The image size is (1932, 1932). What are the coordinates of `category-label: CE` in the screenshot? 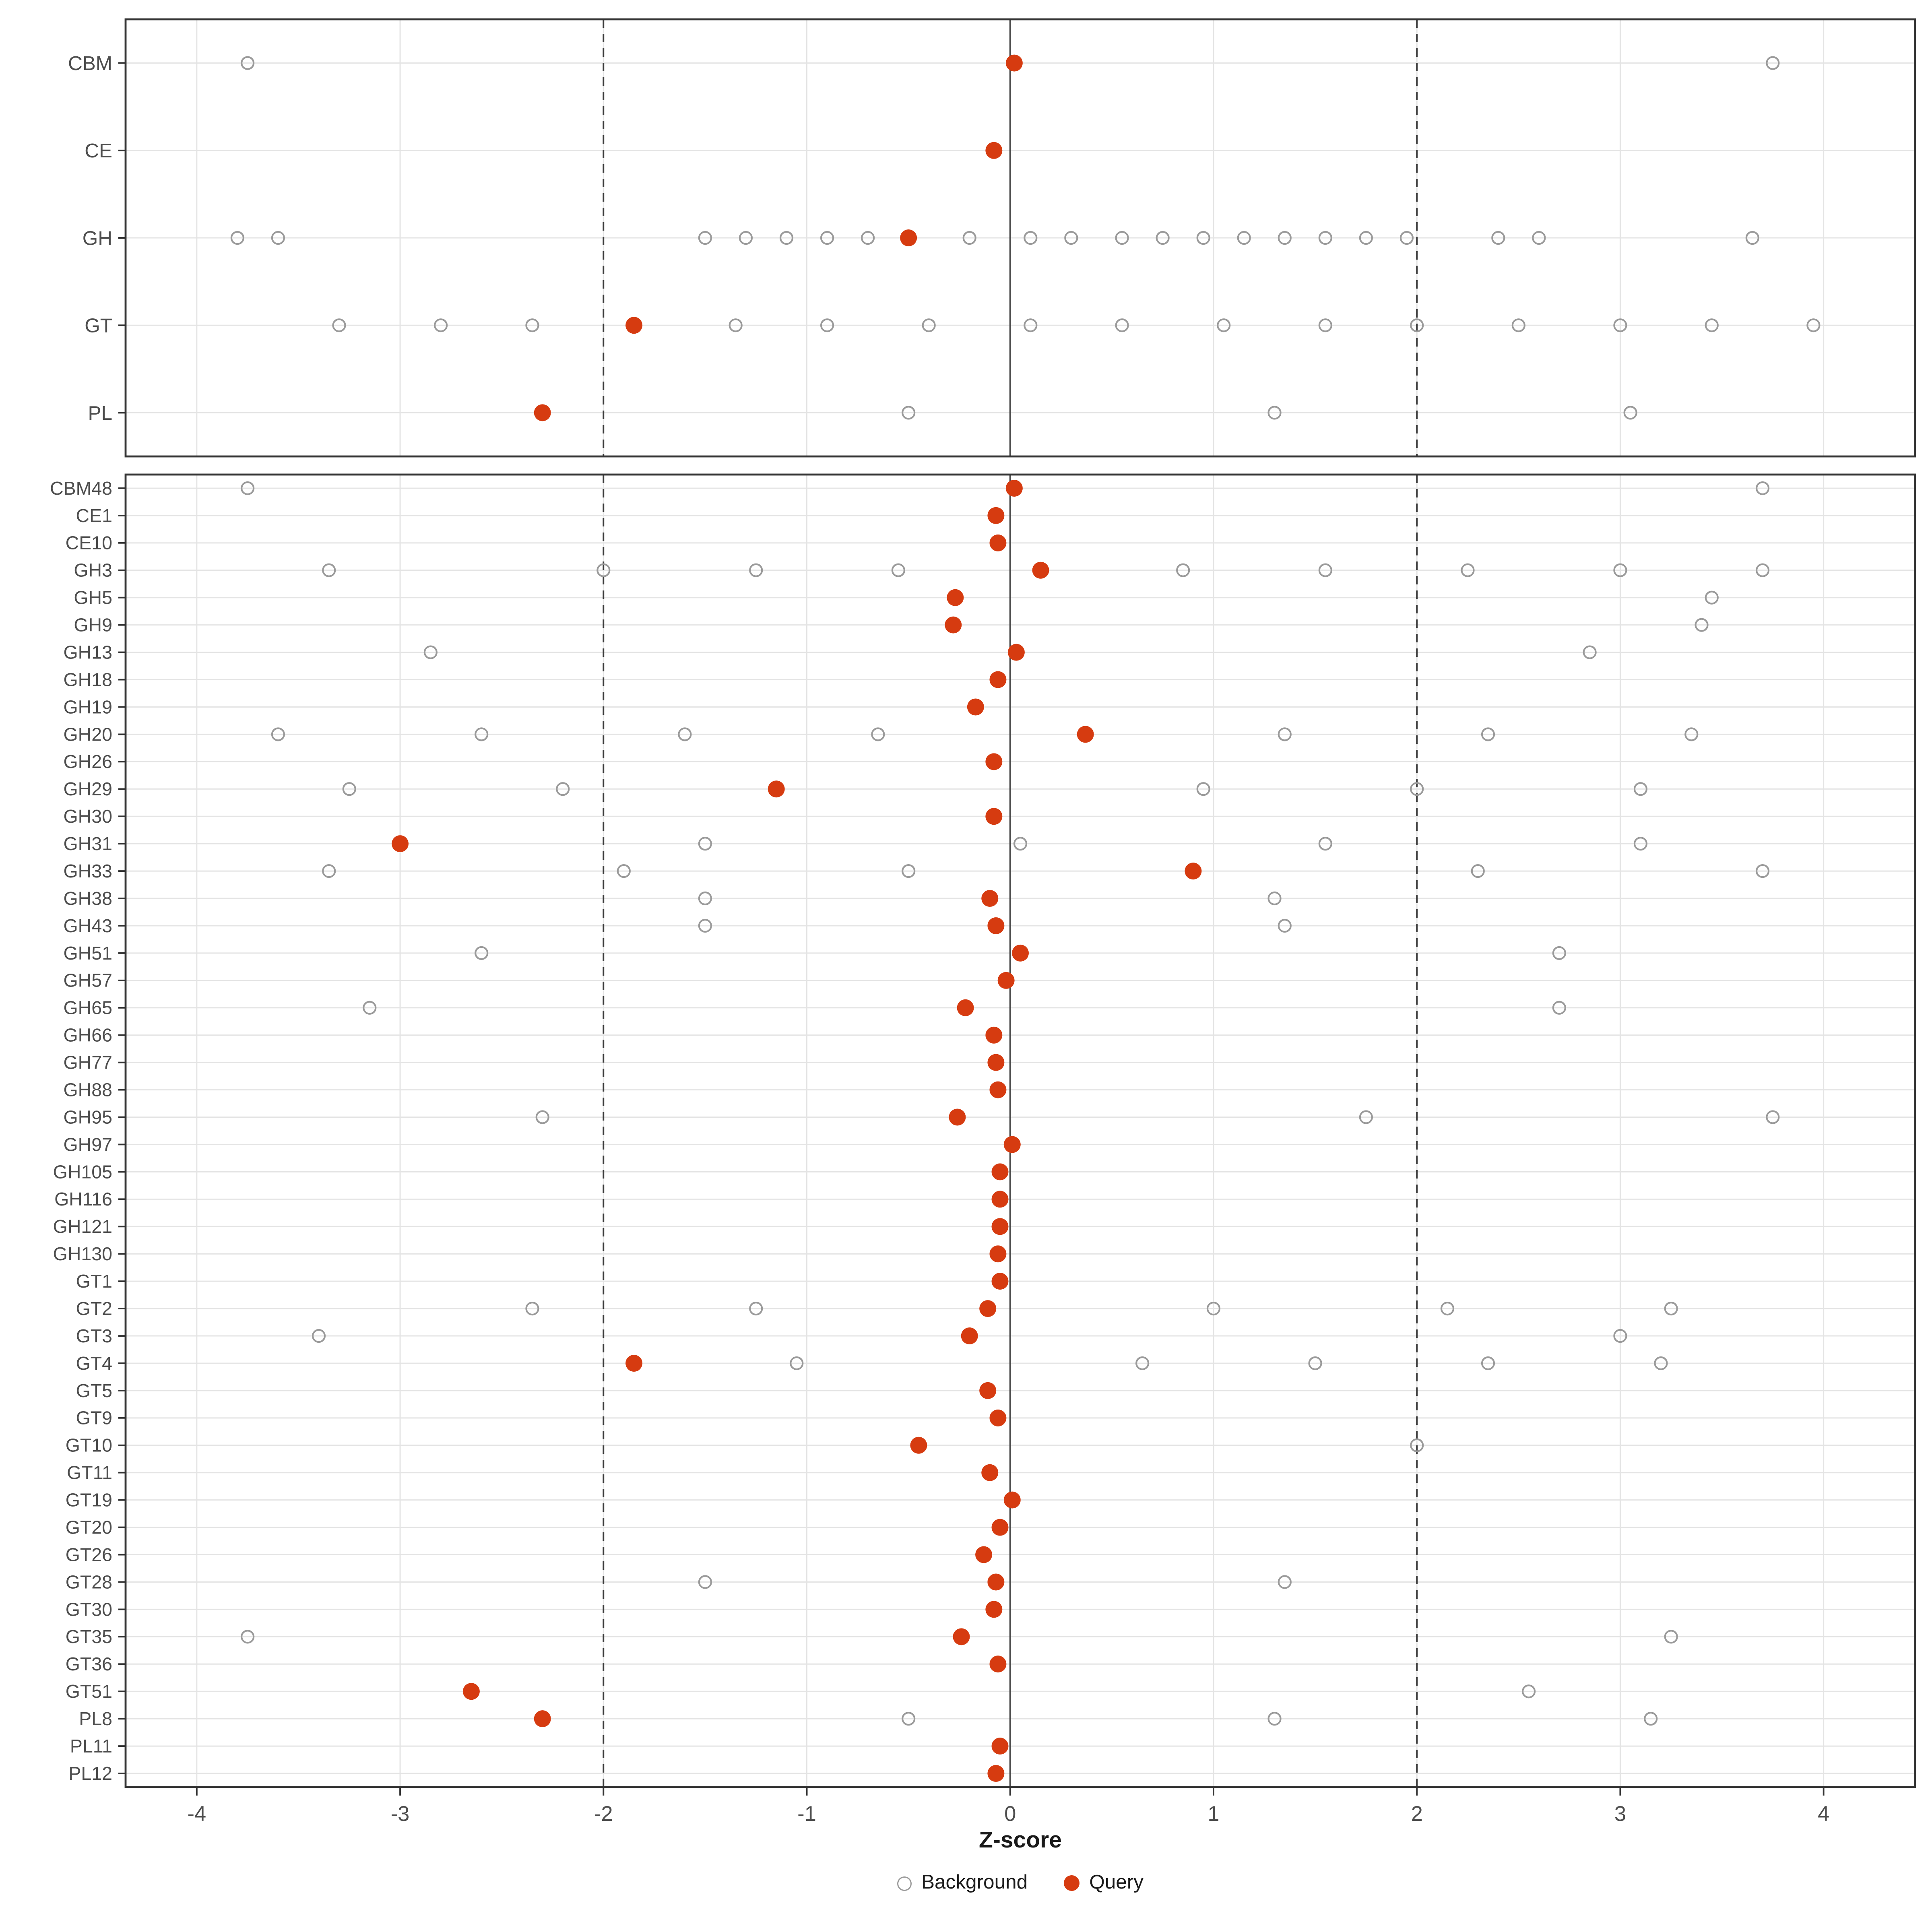 It's located at (98, 151).